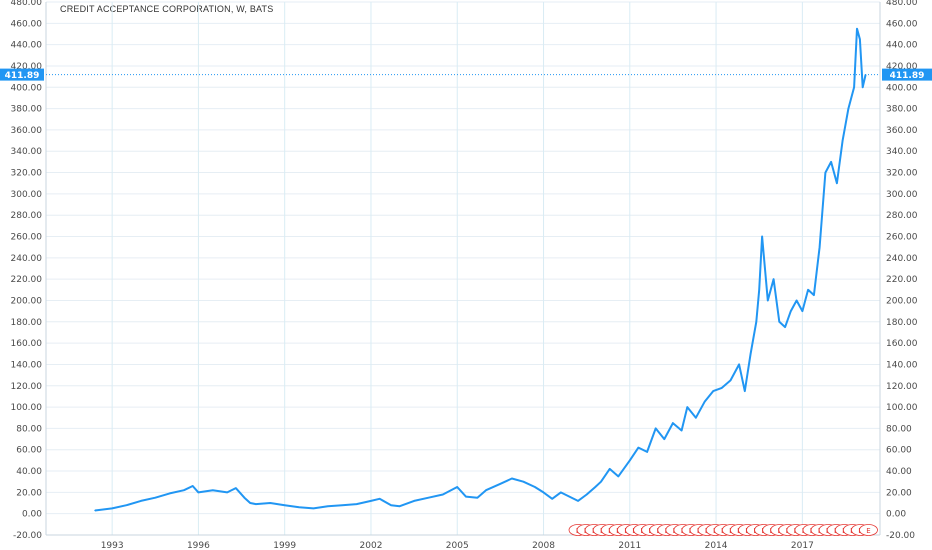 This screenshot has width=932, height=550. I want to click on x-tick-label: 2011, so click(629, 545).